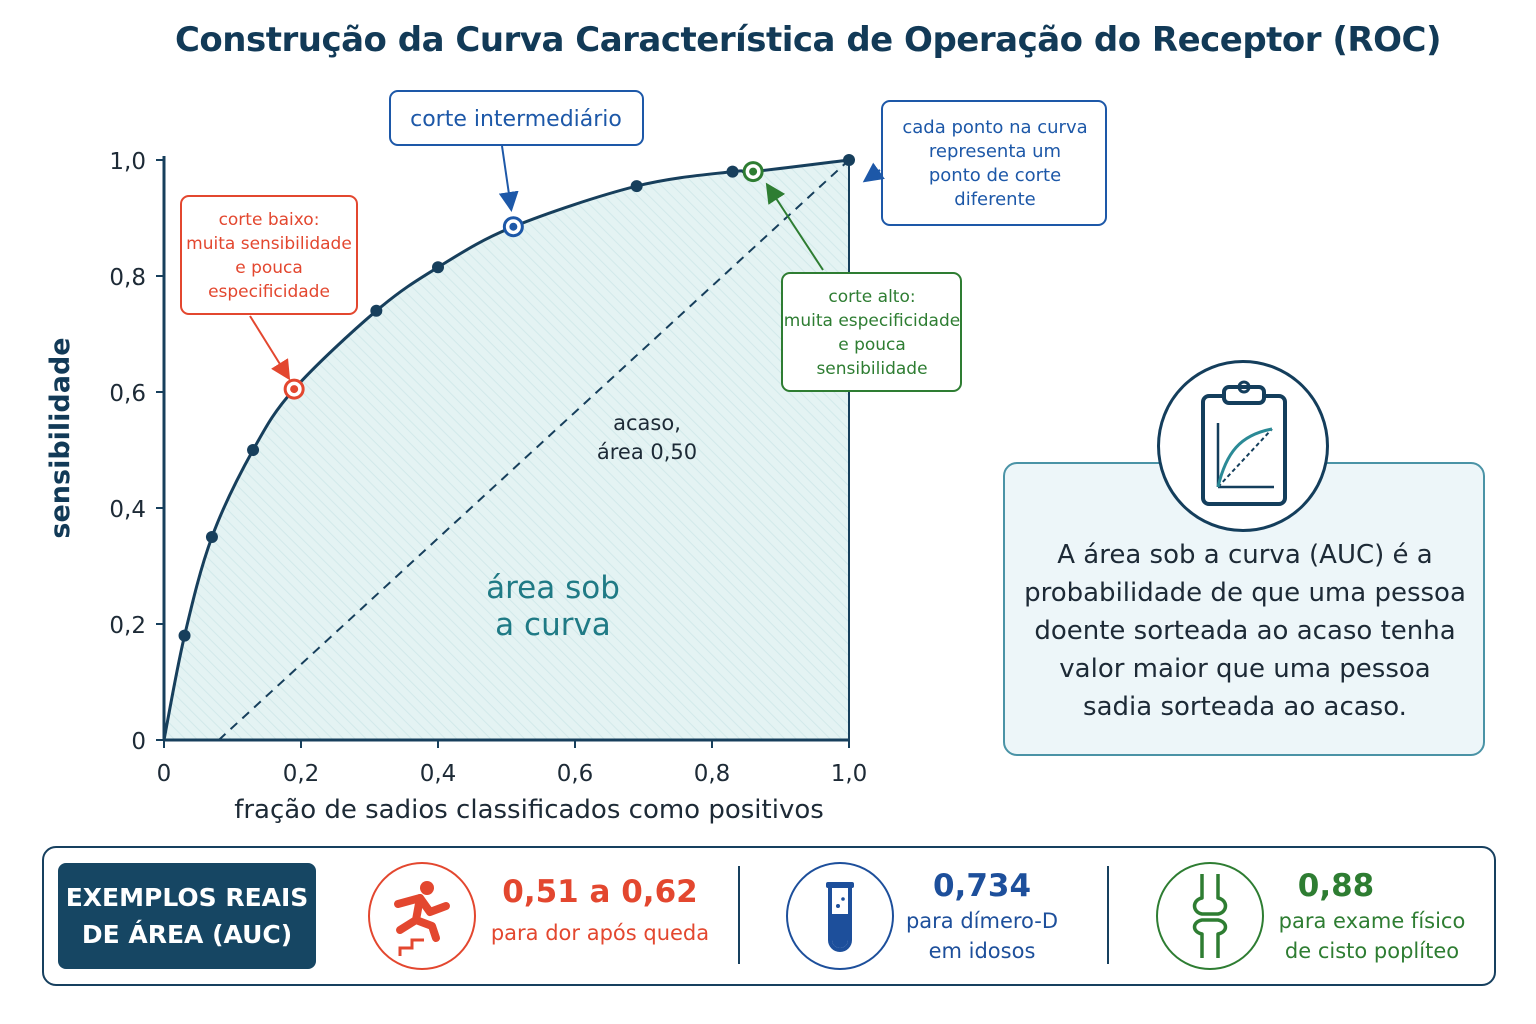 Image resolution: width=1536 pixels, height=1024 pixels. Describe the element at coordinates (127, 394) in the screenshot. I see `y-tick-label: 0,6` at that location.